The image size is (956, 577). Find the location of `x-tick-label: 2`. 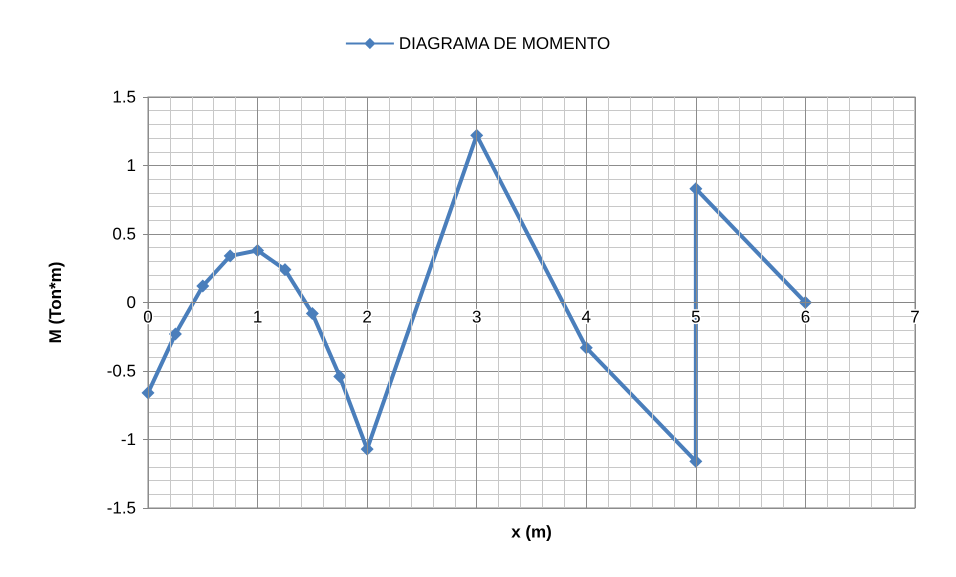

x-tick-label: 2 is located at coordinates (367, 317).